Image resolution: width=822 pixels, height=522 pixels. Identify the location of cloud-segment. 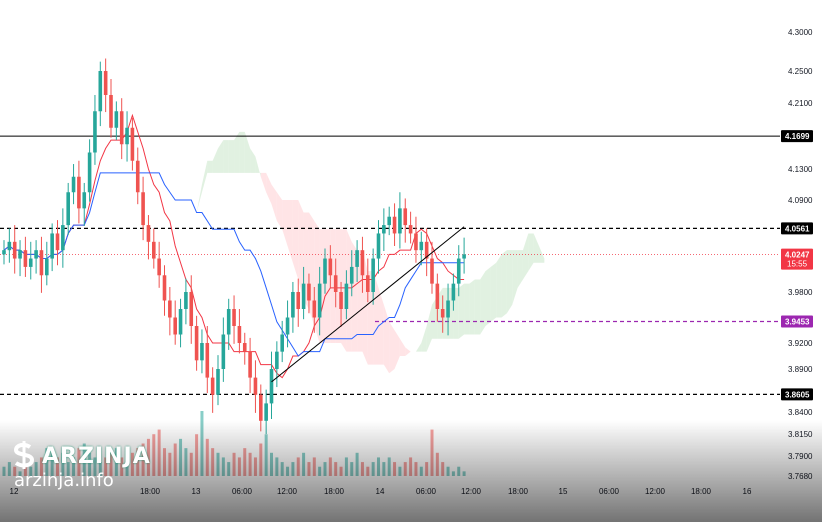
(338, 286).